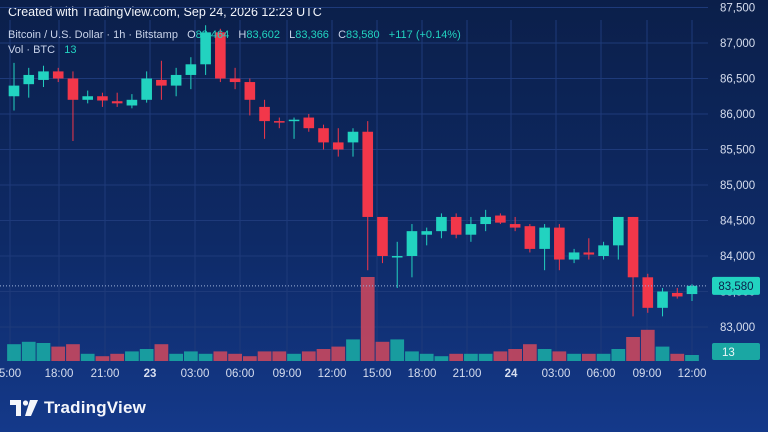 This screenshot has width=768, height=432. Describe the element at coordinates (737, 222) in the screenshot. I see `y-tick-label: 84,500` at that location.